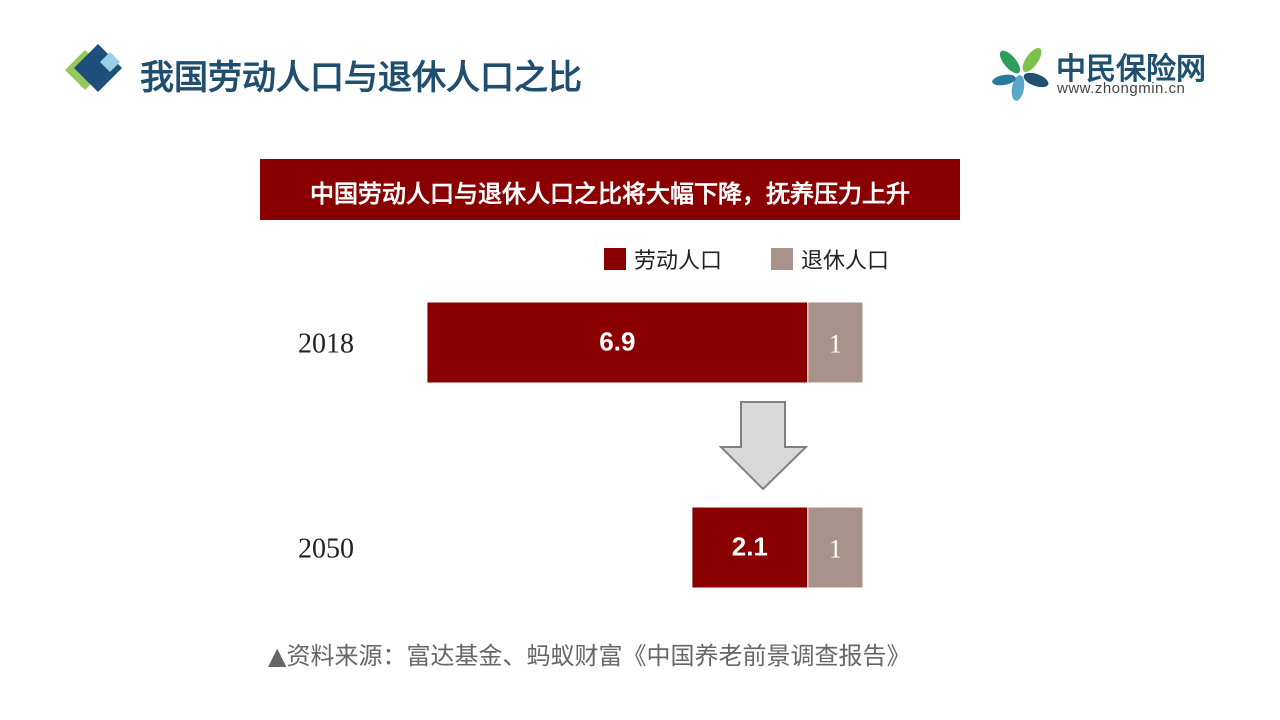 This screenshot has width=1280, height=720. I want to click on bar-labor-2018, so click(617, 342).